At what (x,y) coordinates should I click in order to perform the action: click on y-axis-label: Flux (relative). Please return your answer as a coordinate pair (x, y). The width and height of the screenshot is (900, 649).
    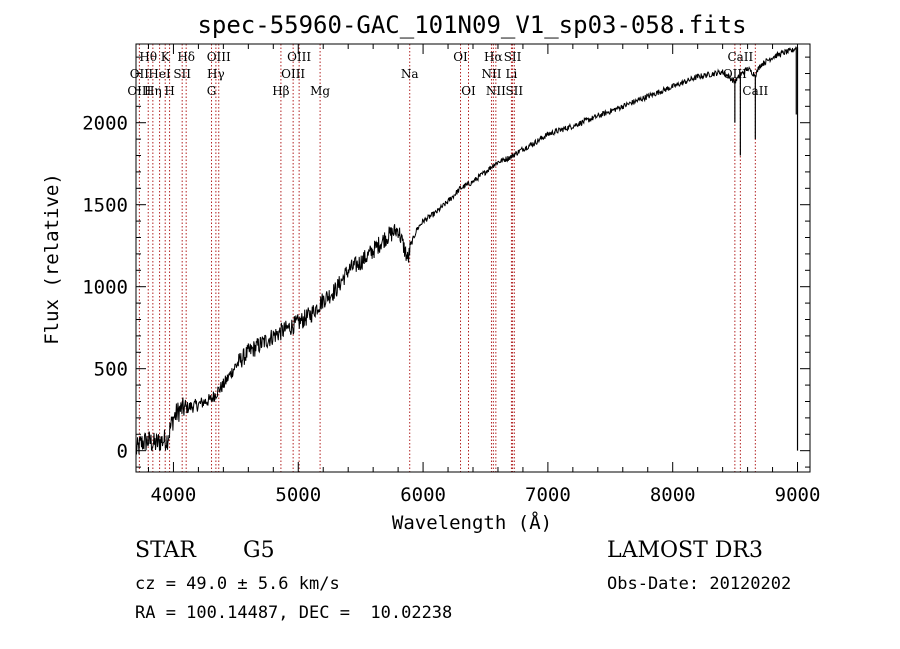
    Looking at the image, I should click on (52, 259).